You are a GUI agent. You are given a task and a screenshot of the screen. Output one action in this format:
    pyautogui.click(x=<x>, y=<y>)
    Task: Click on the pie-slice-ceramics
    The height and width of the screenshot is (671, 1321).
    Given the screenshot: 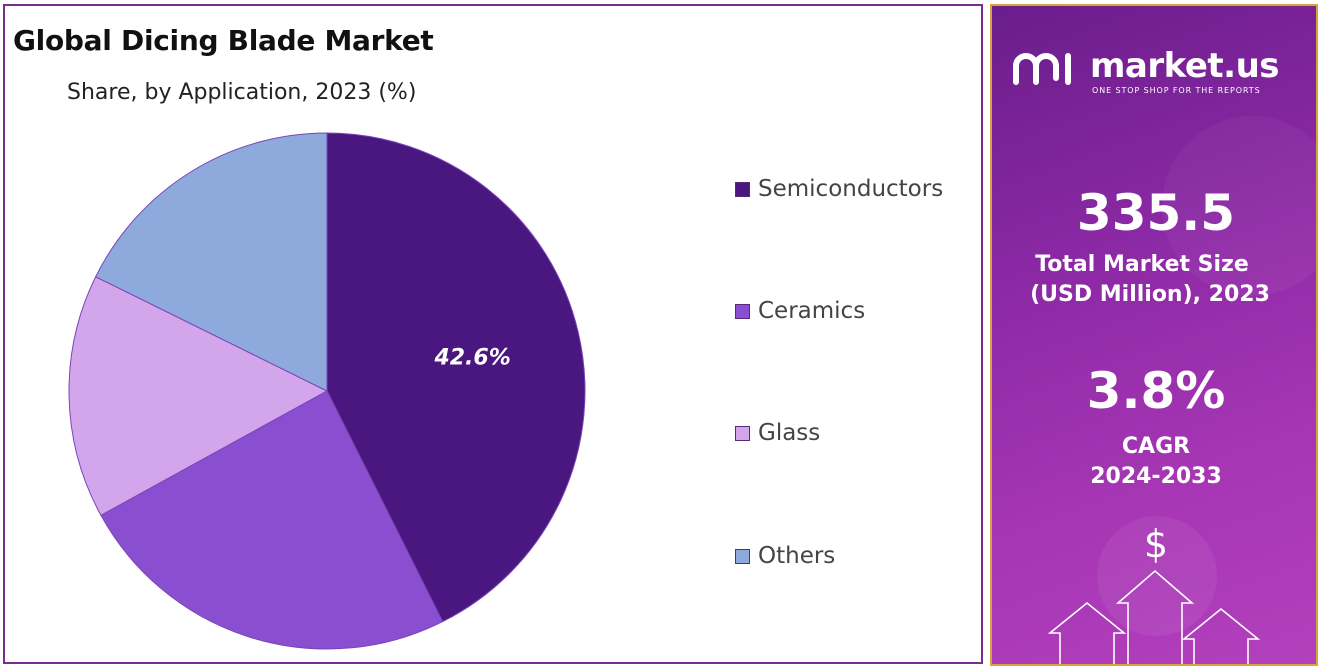 What is the action you would take?
    pyautogui.click(x=272, y=520)
    